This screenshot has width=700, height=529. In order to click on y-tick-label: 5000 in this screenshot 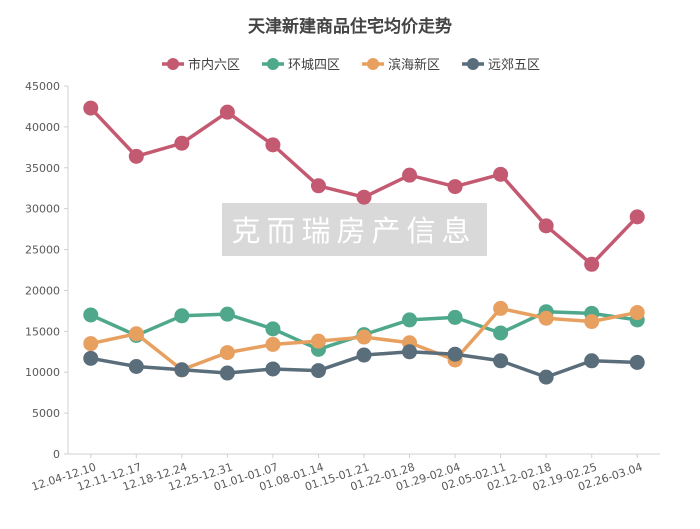, I will do `click(46, 413)`.